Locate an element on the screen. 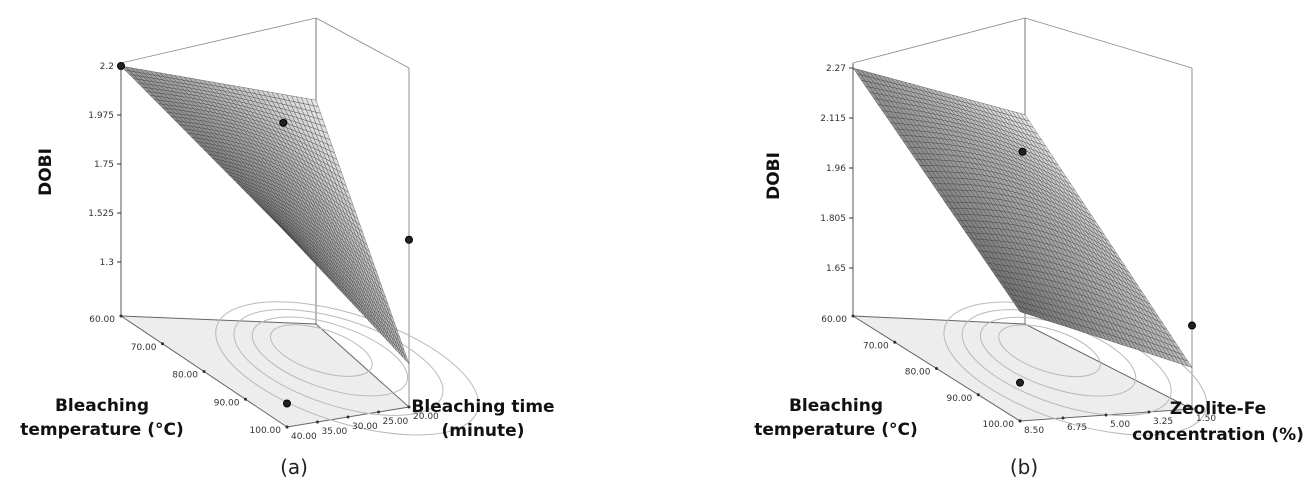  y-axis-label-a-line2: (minute) is located at coordinates (483, 431).